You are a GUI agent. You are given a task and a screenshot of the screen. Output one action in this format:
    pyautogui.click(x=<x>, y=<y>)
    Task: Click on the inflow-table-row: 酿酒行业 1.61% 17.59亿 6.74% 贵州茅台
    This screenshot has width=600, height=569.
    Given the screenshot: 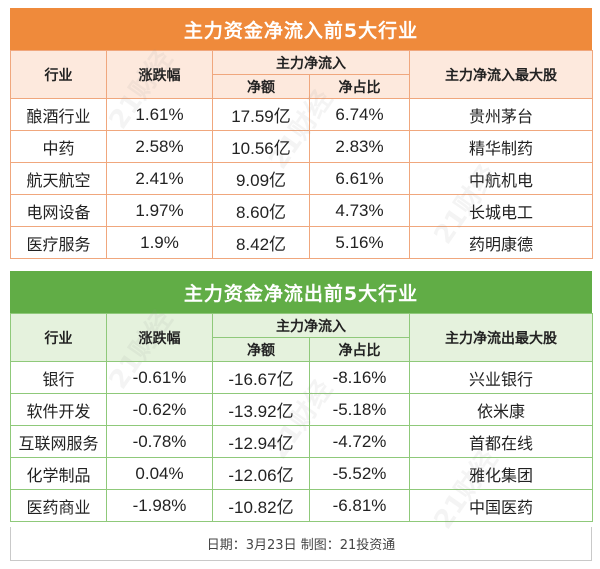 What is the action you would take?
    pyautogui.click(x=301, y=114)
    